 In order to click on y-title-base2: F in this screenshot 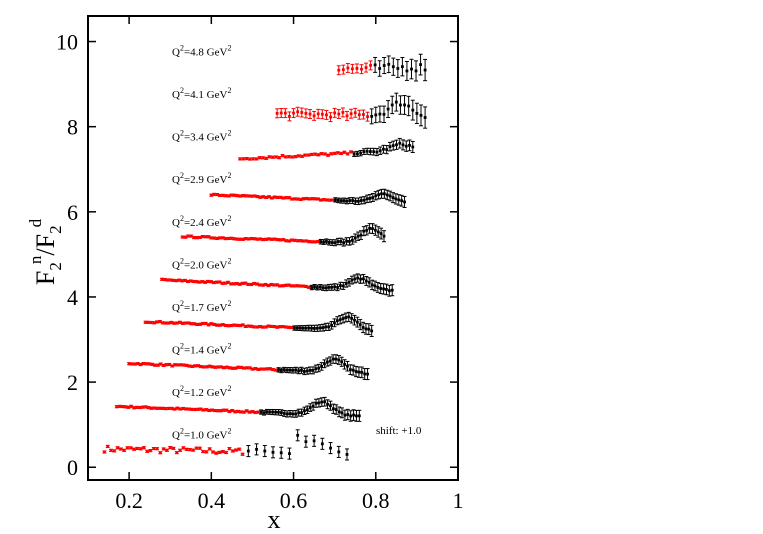, I will do `click(45, 241)`.